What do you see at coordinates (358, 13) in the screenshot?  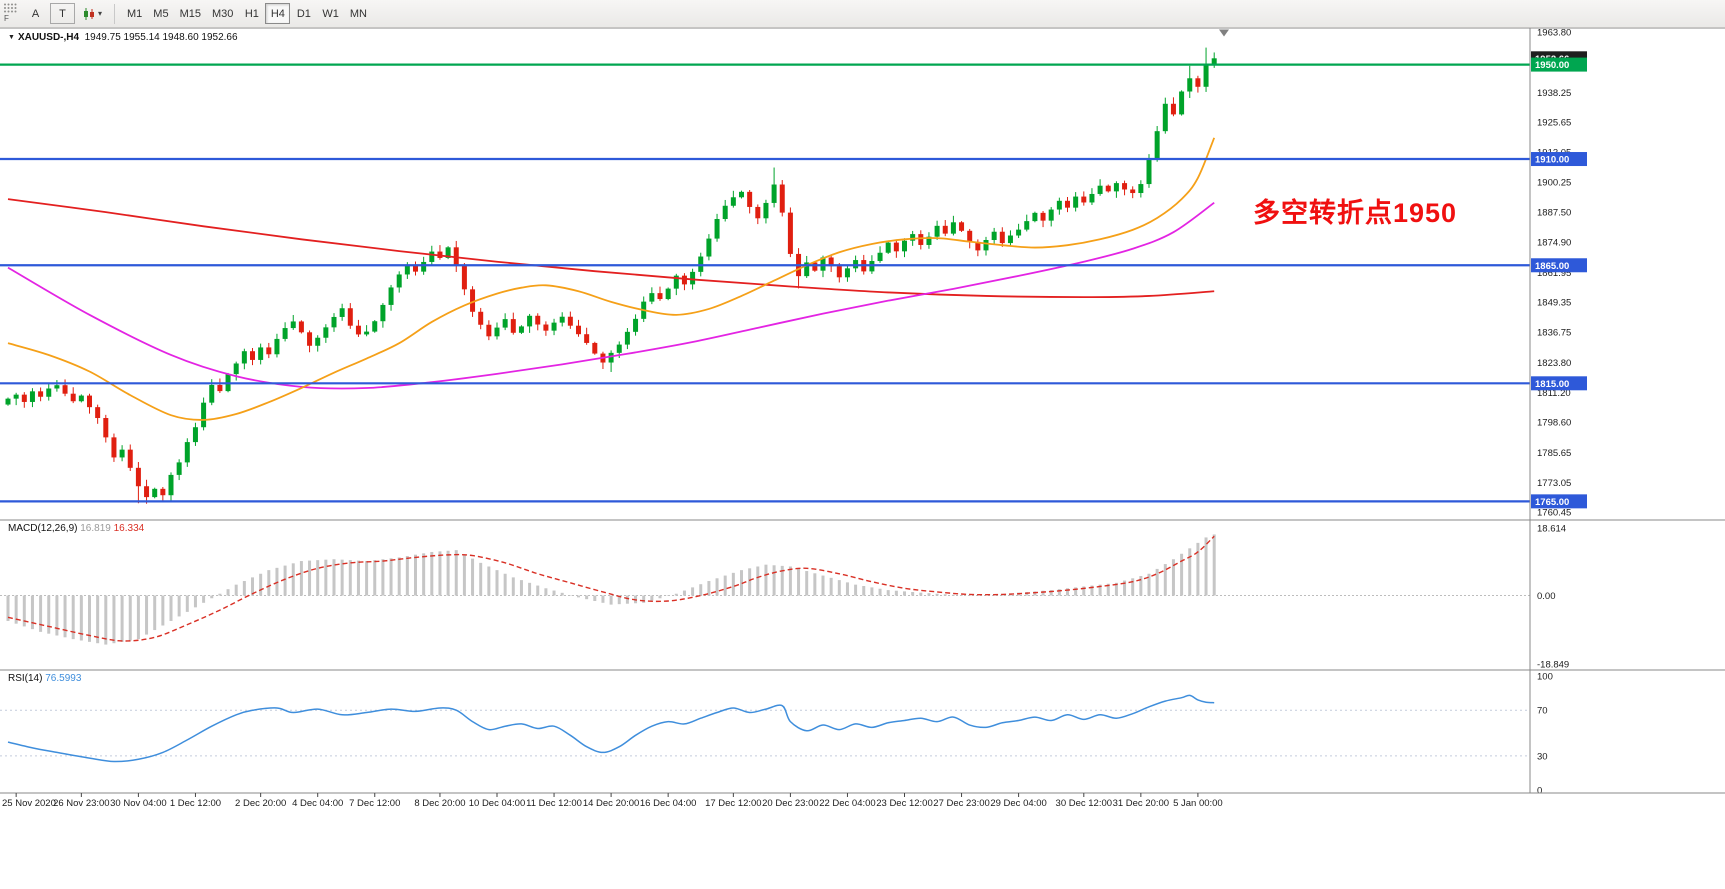 I see `tab-mn: MN` at bounding box center [358, 13].